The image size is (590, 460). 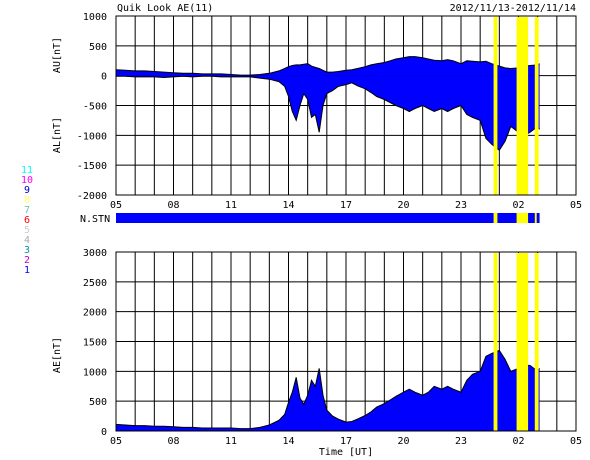 I want to click on ae-area, so click(x=328, y=390).